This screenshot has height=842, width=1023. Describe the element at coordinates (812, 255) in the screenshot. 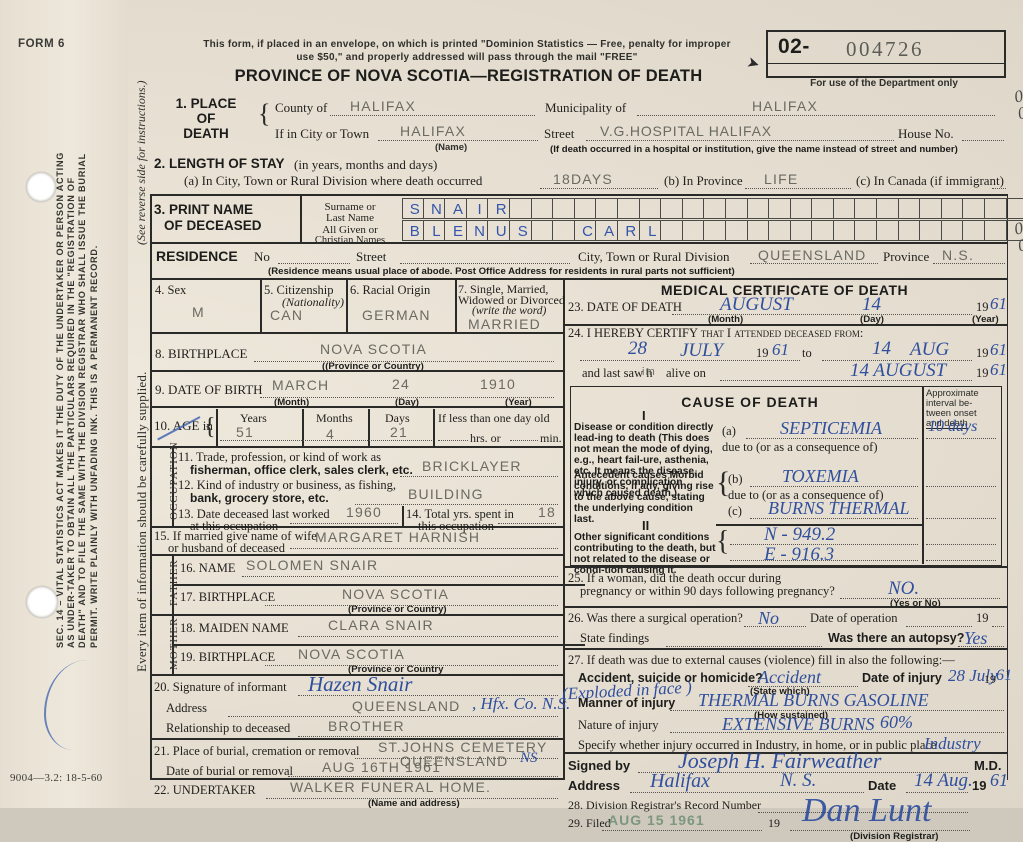

I see `residence-city-value: QUEENSLAND` at that location.